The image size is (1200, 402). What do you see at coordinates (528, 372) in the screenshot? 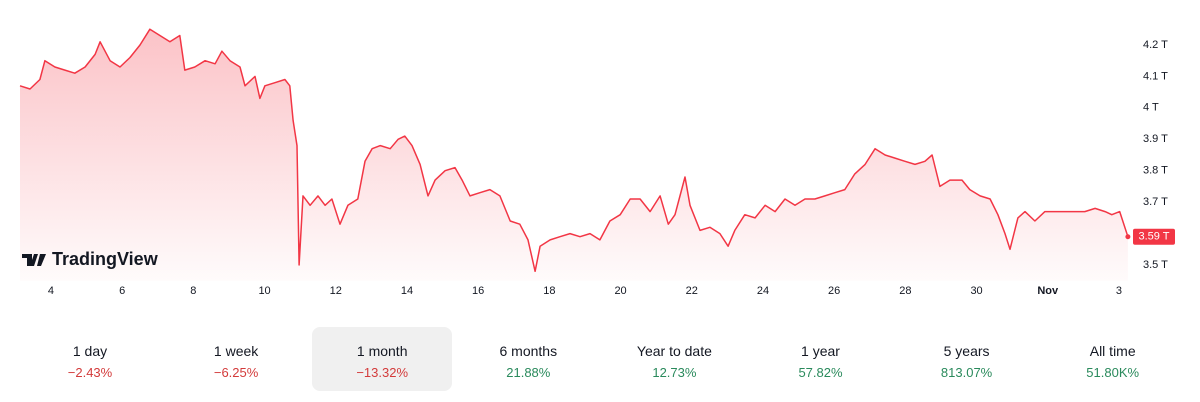
I see `period-change: 21.88%` at bounding box center [528, 372].